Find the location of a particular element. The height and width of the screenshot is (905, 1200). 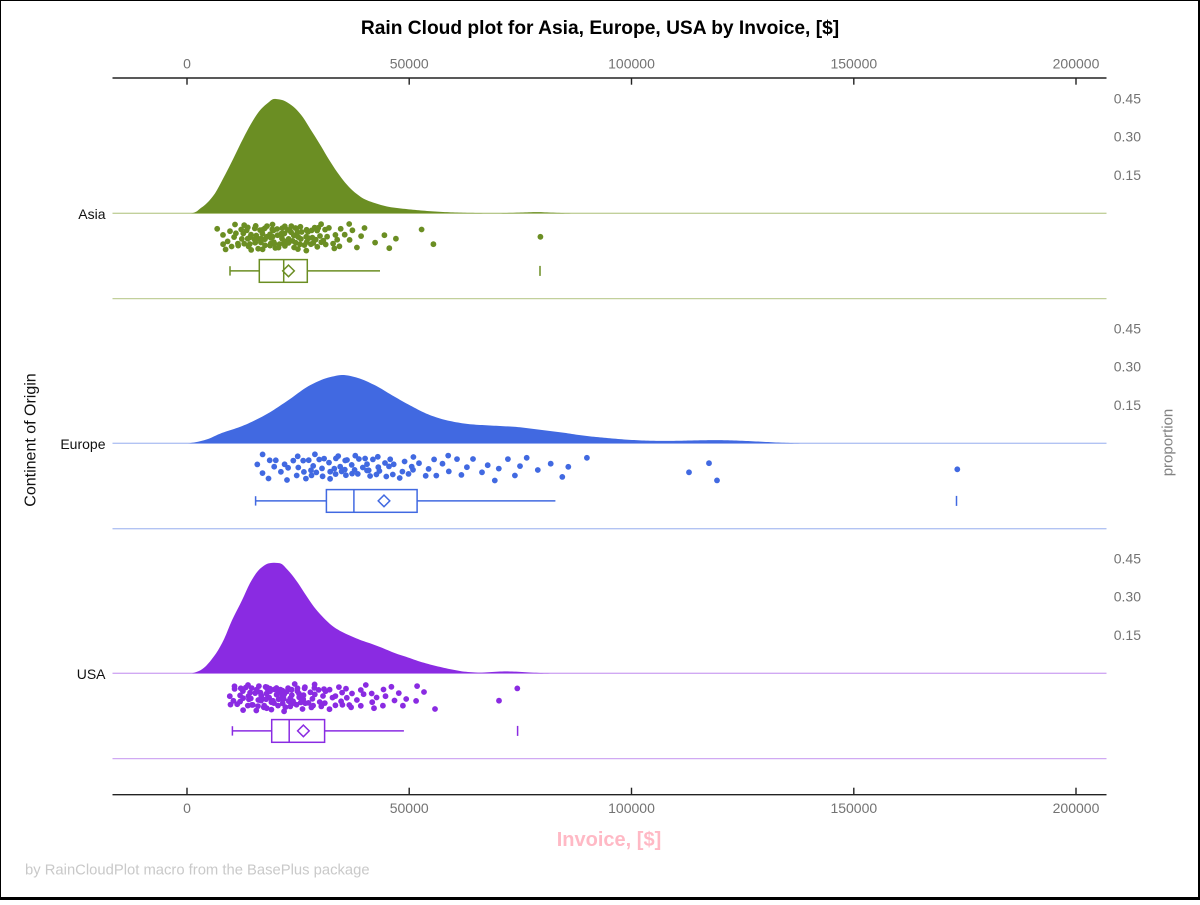

svg-text: USA is located at coordinates (91, 674).